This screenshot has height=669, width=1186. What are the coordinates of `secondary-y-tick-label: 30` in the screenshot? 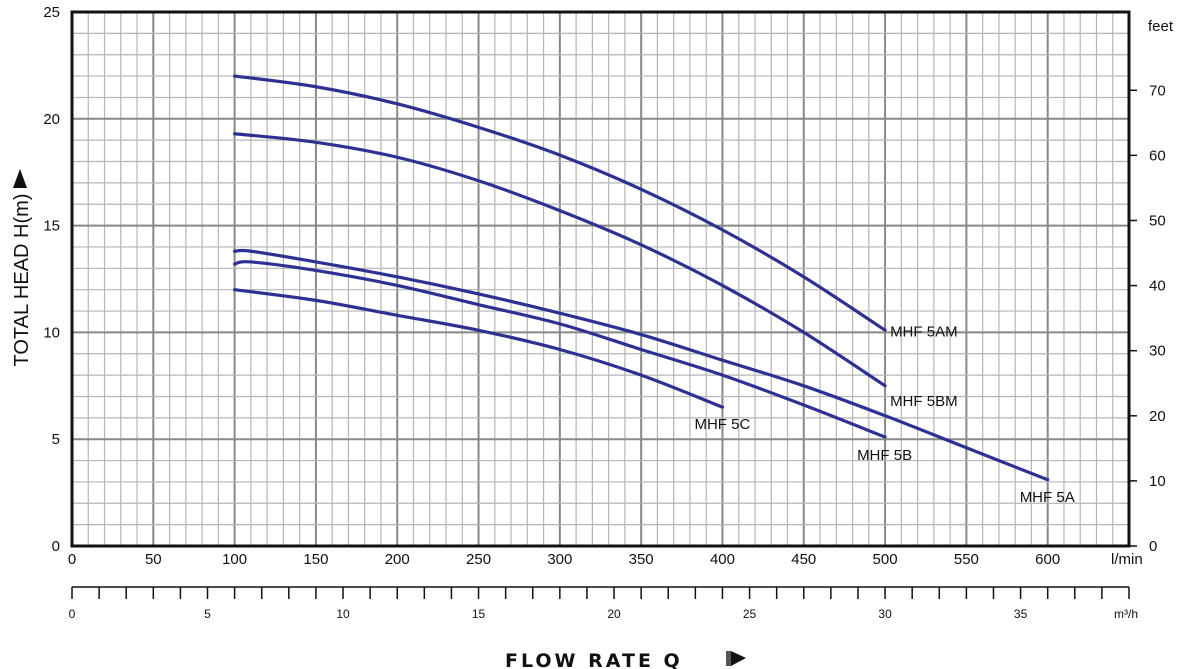 It's located at (1157, 351).